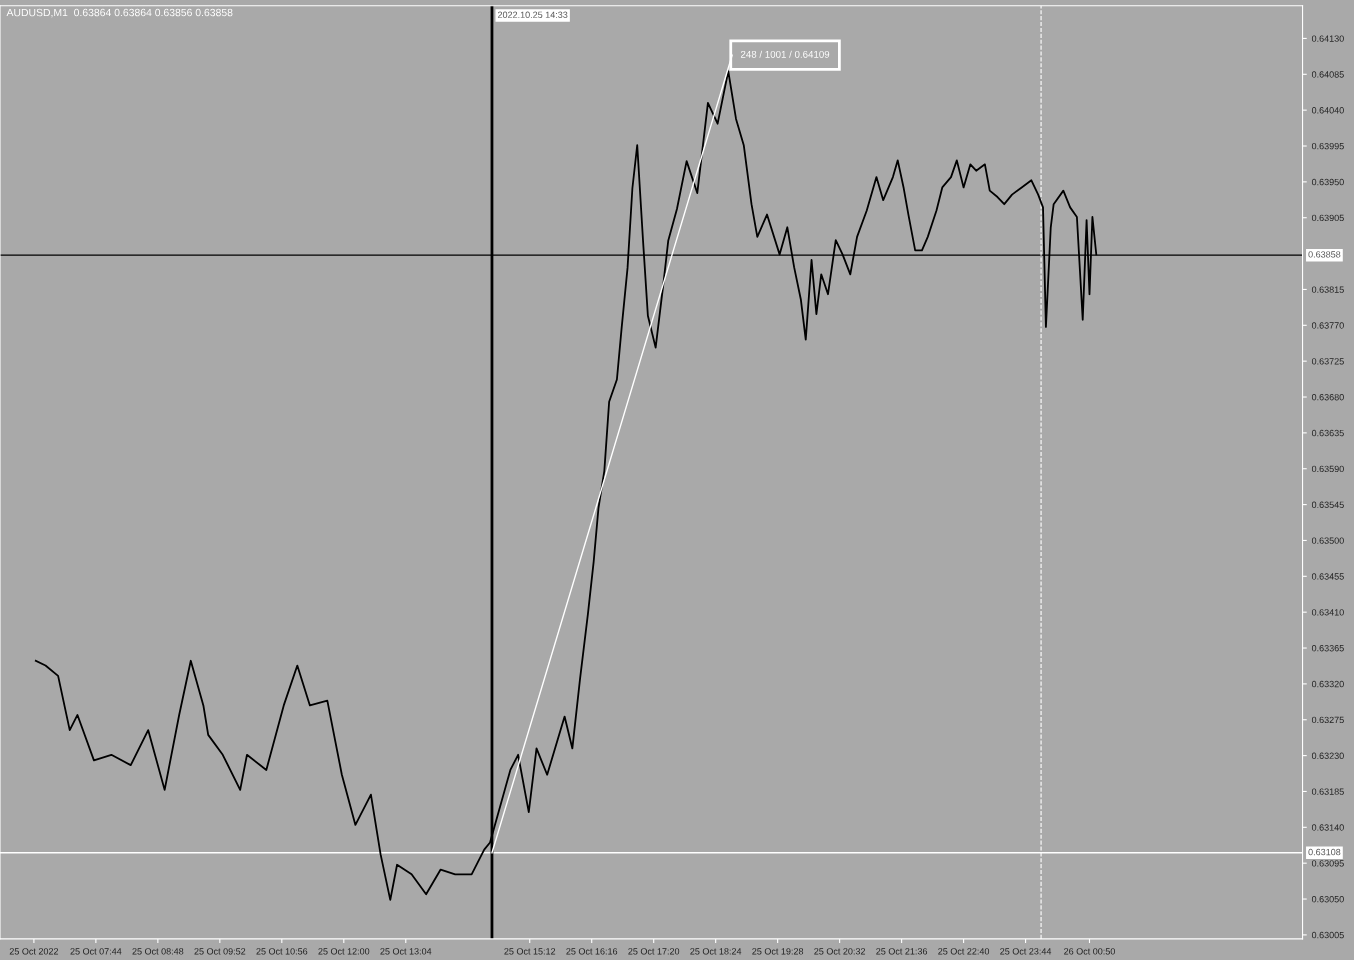 The width and height of the screenshot is (1354, 960). I want to click on y-tick-label: 0.63905, so click(1327, 218).